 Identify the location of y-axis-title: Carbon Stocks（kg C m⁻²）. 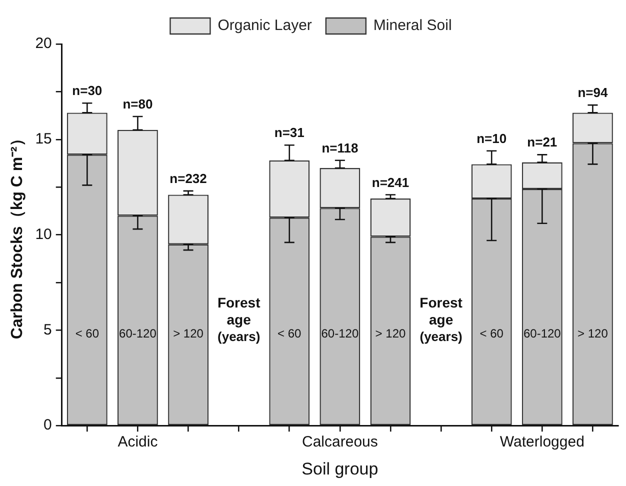
(17, 235).